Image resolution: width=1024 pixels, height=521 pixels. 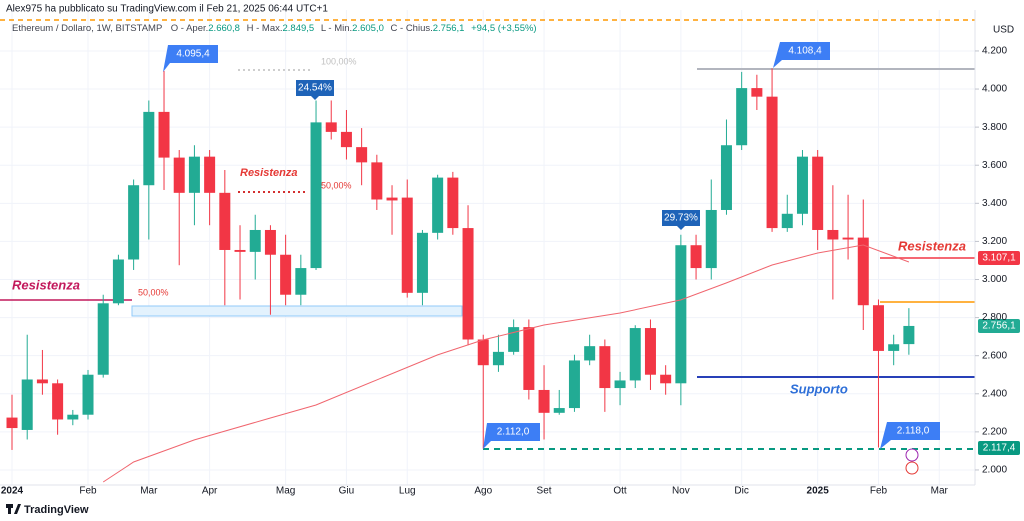 What do you see at coordinates (994, 432) in the screenshot?
I see `y-tick-label: 2.200` at bounding box center [994, 432].